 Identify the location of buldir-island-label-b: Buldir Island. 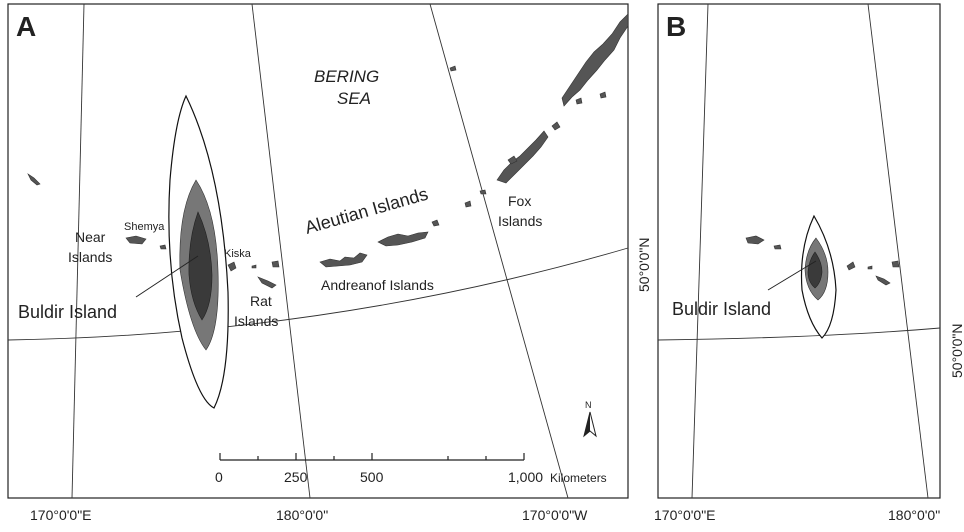
(721, 309).